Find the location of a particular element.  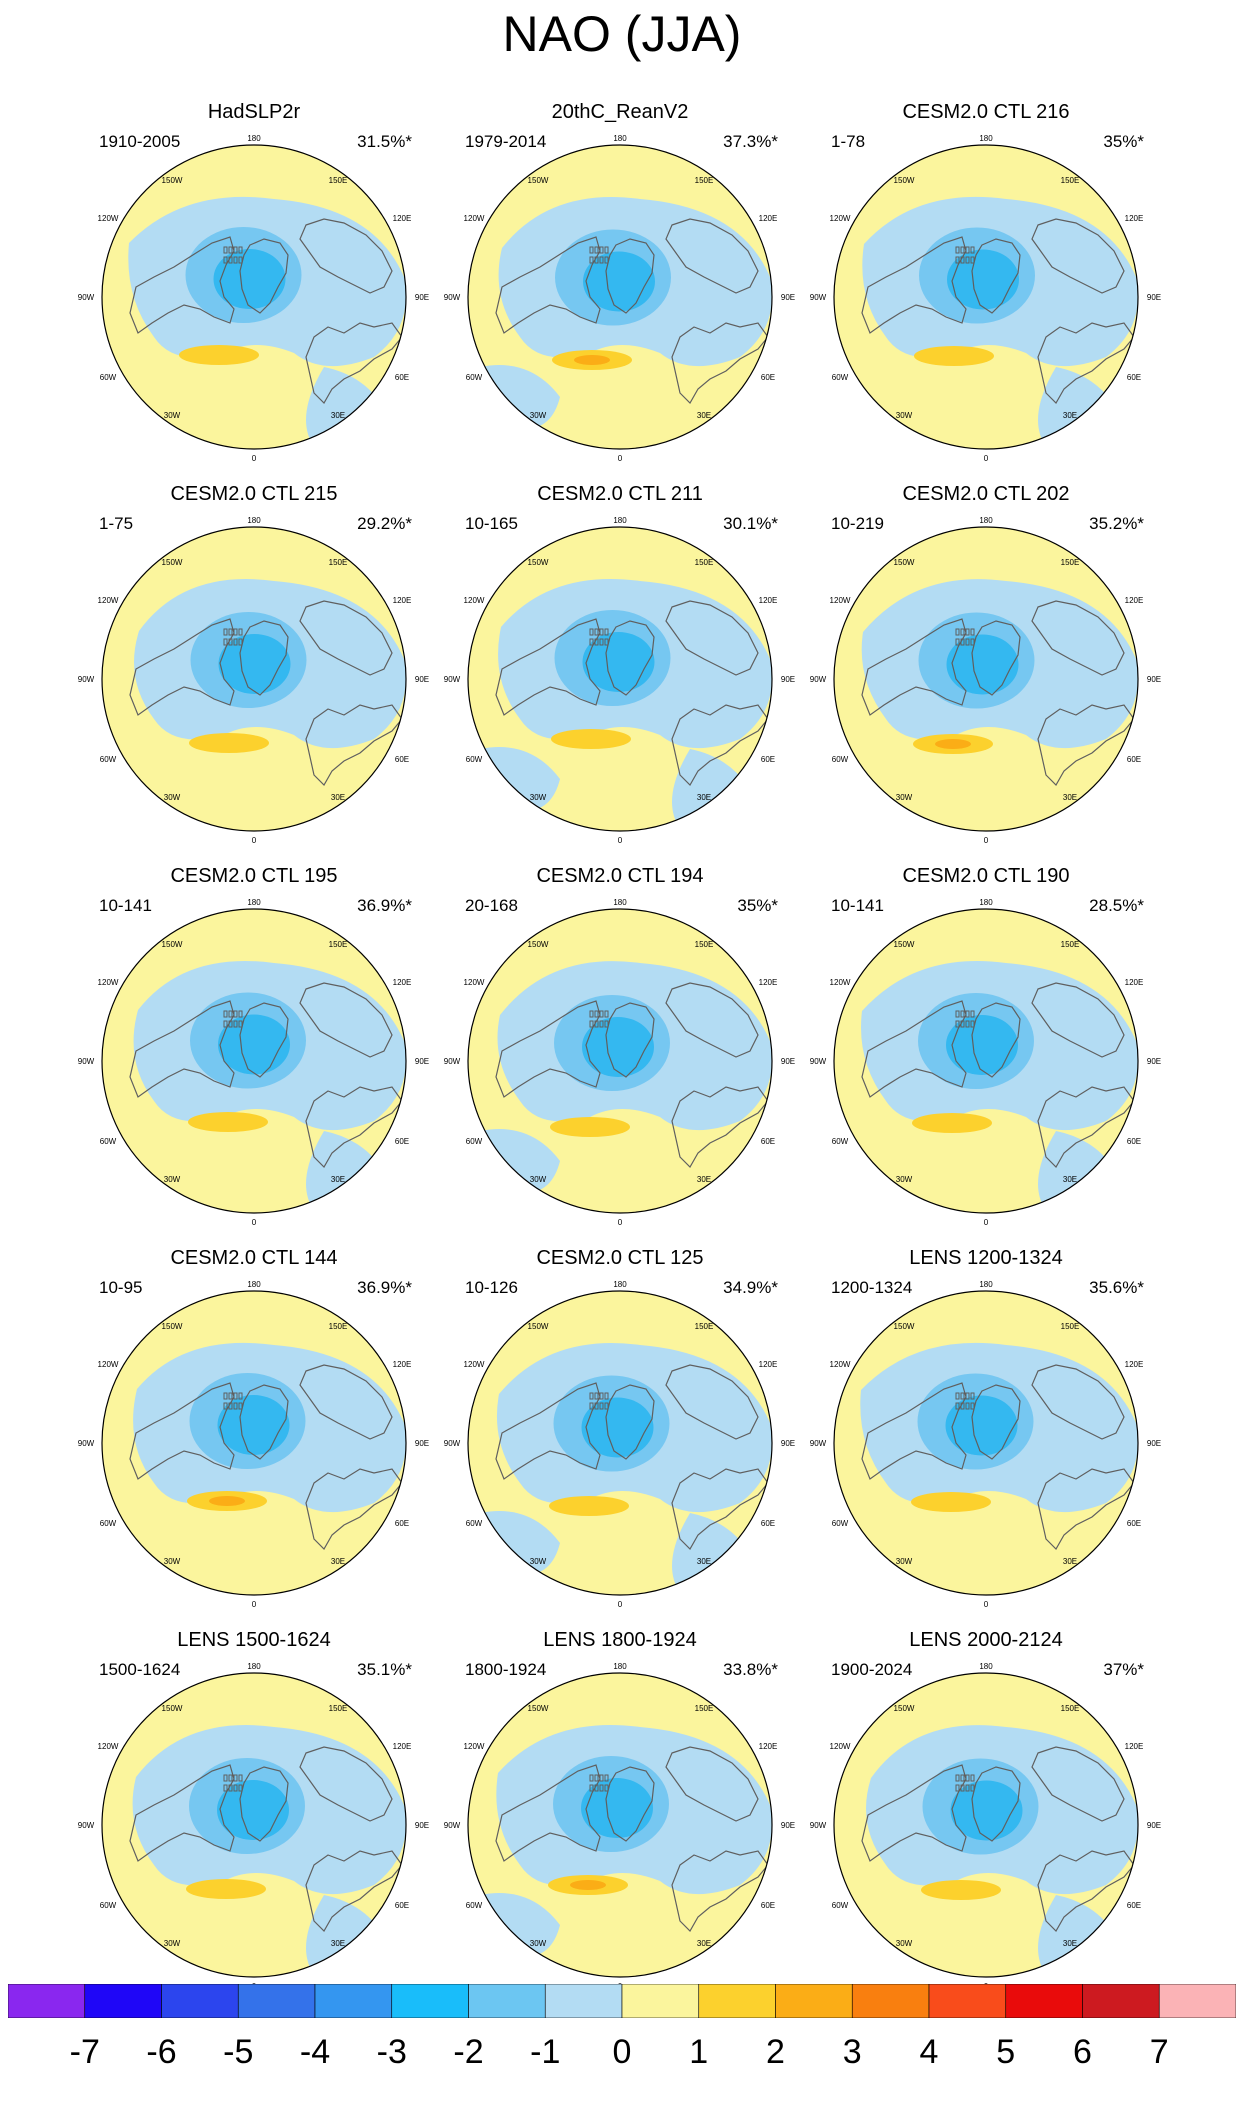

panel-variance: 33.8%* is located at coordinates (750, 1669).